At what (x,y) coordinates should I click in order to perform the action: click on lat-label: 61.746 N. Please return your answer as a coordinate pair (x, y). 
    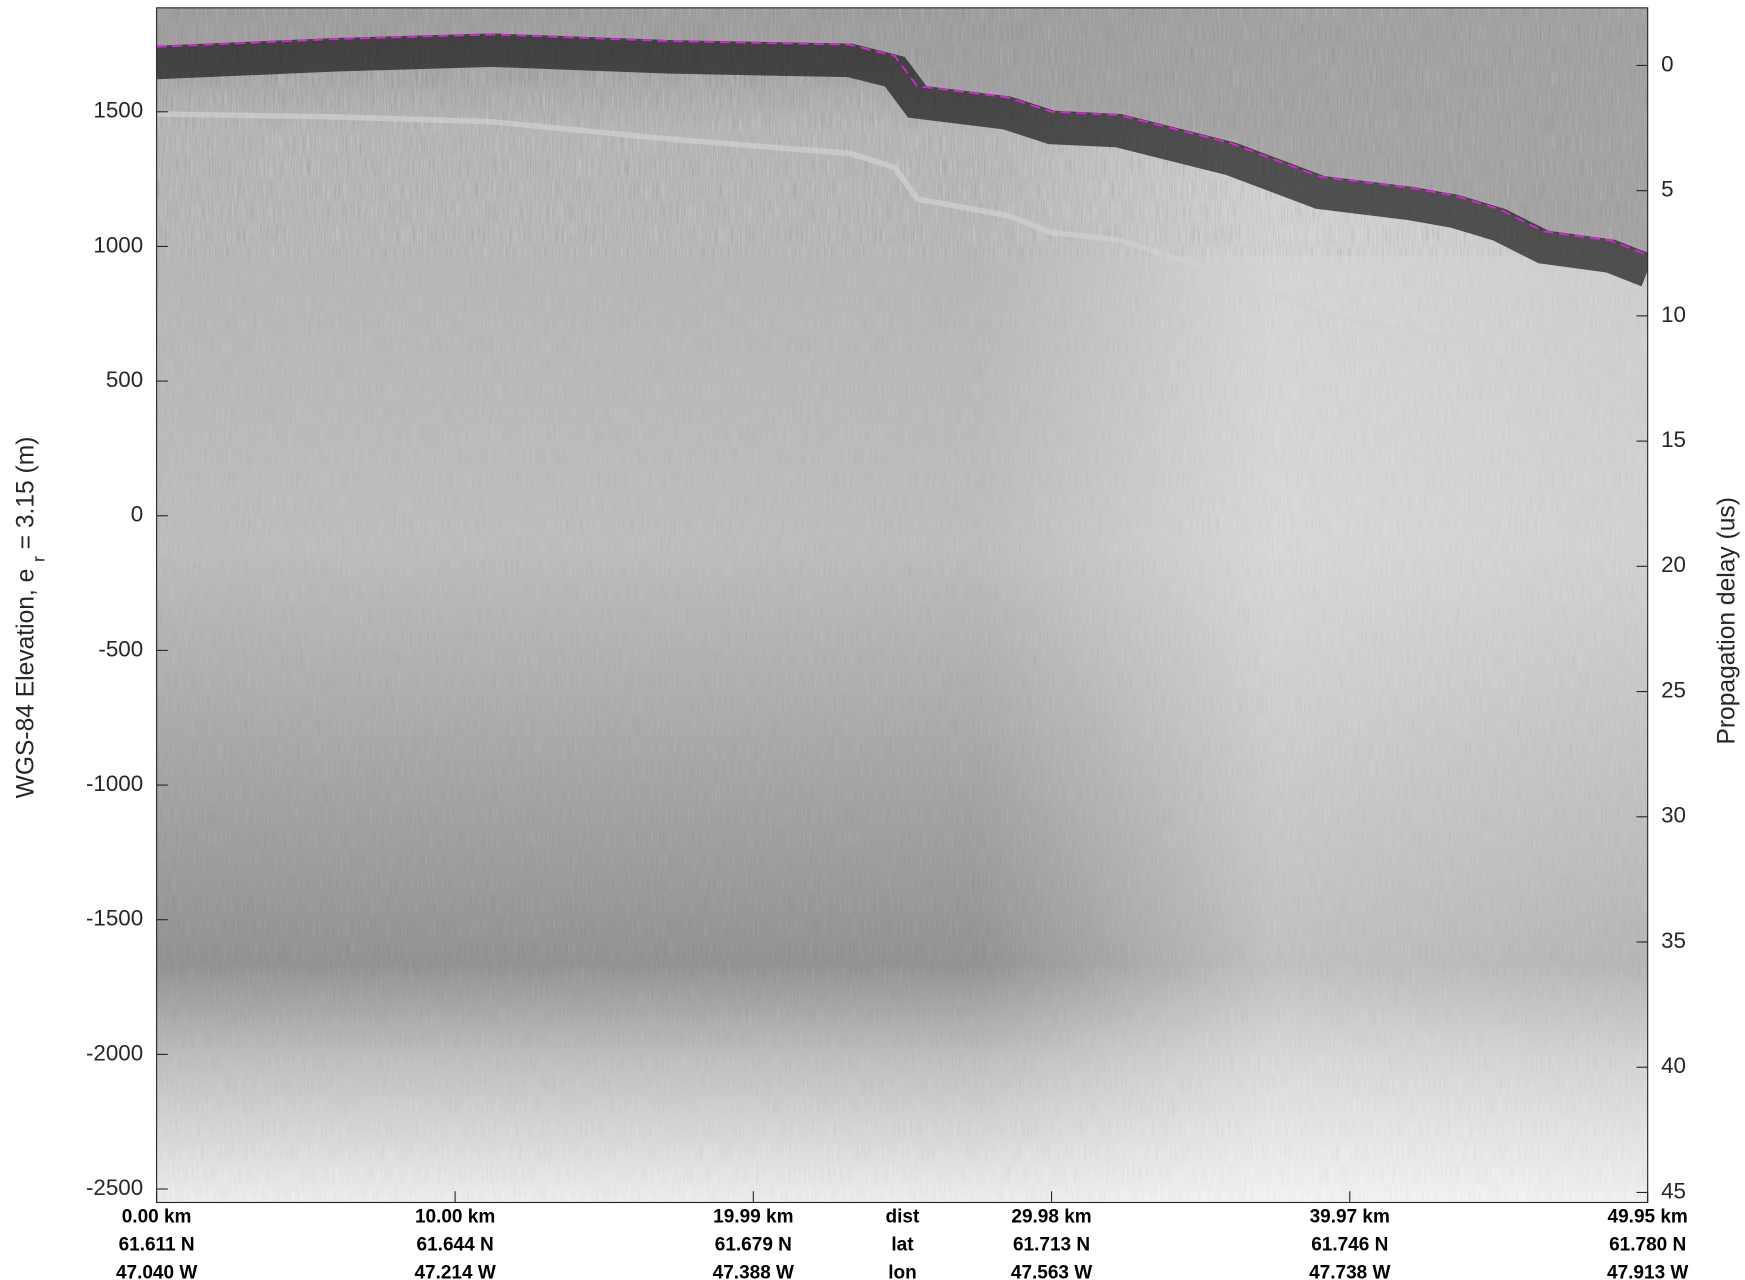
    Looking at the image, I should click on (1349, 1245).